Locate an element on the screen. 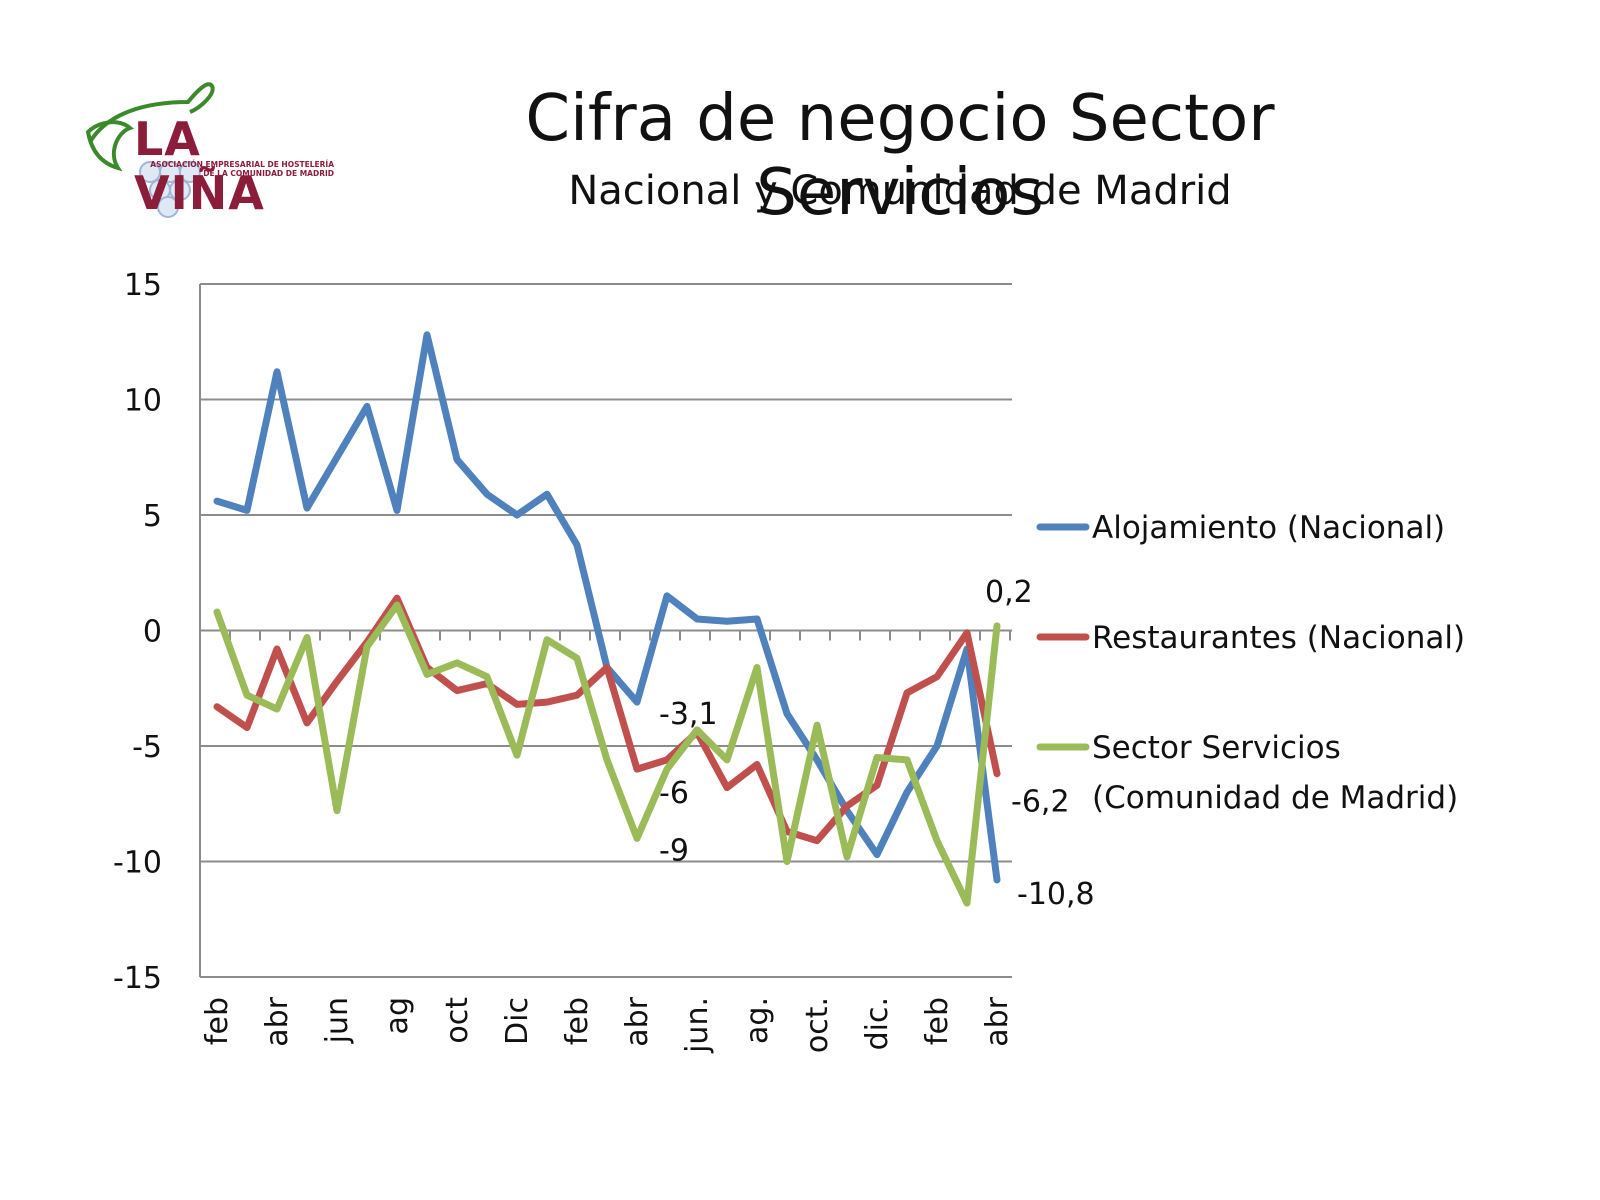 This screenshot has height=1200, width=1600. logo-tagline-line-1: ASOCIACIÓN EMPRESARIAL DE HOSTELERÍA is located at coordinates (242, 164).